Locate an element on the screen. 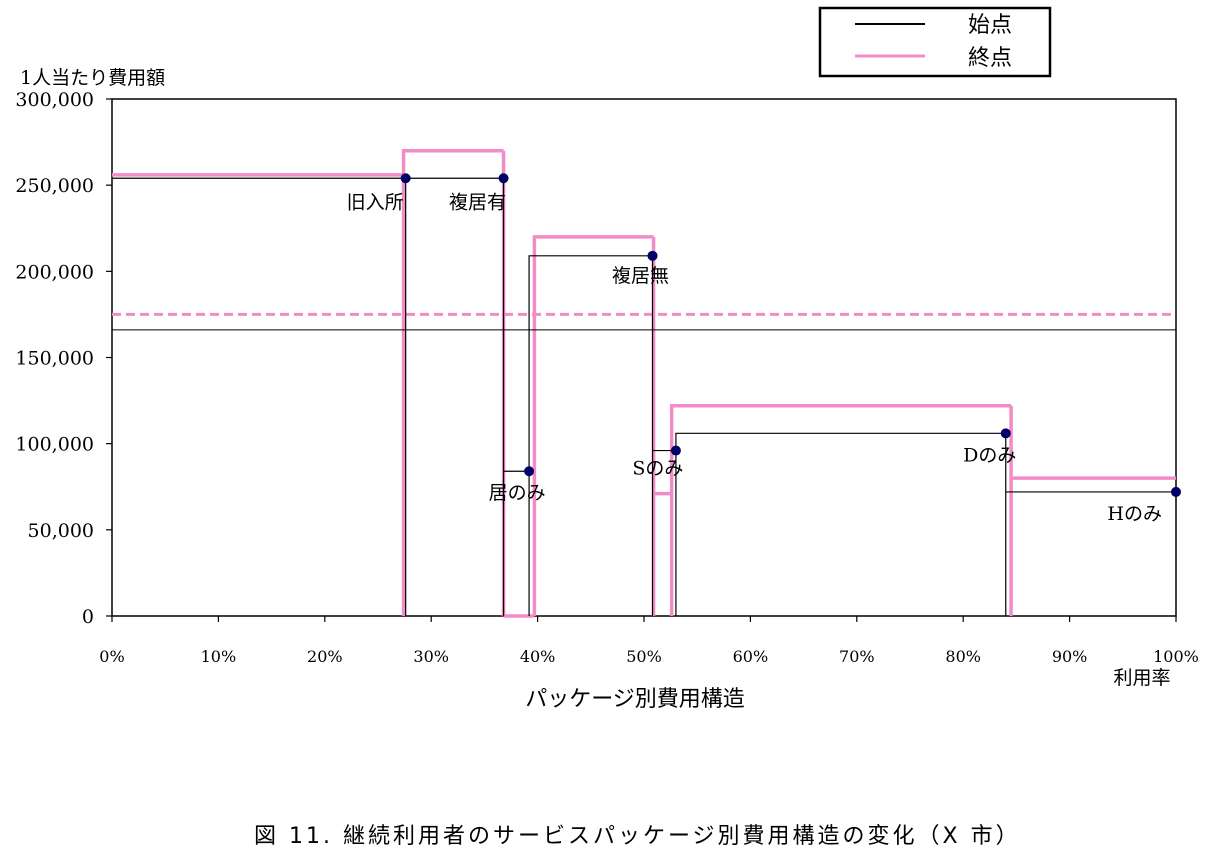  x-tick-label: 40% is located at coordinates (538, 656).